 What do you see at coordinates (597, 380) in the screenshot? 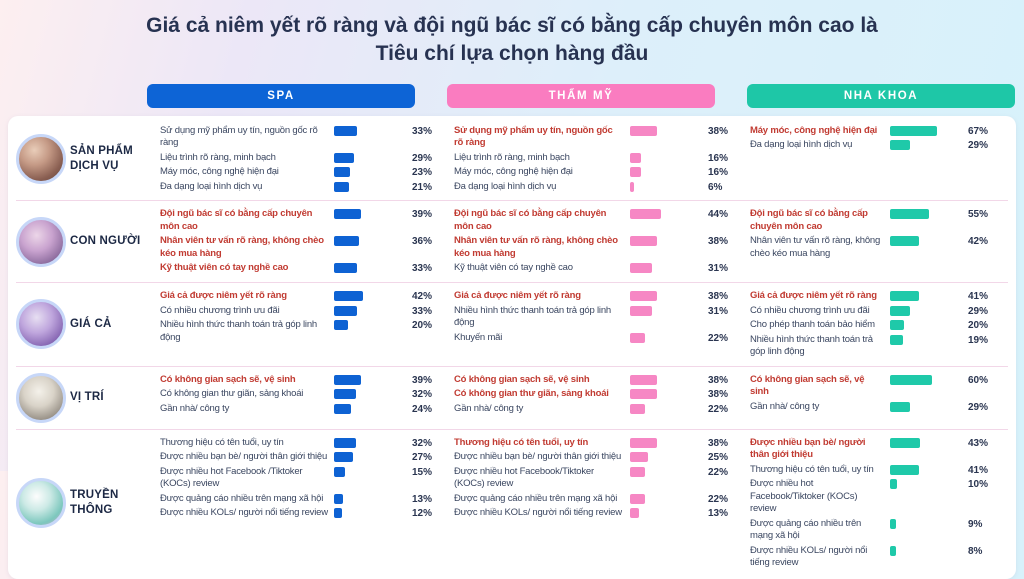
I see `criteria-item: Có không gian sạch sẽ, vệ sinh 38%` at bounding box center [597, 380].